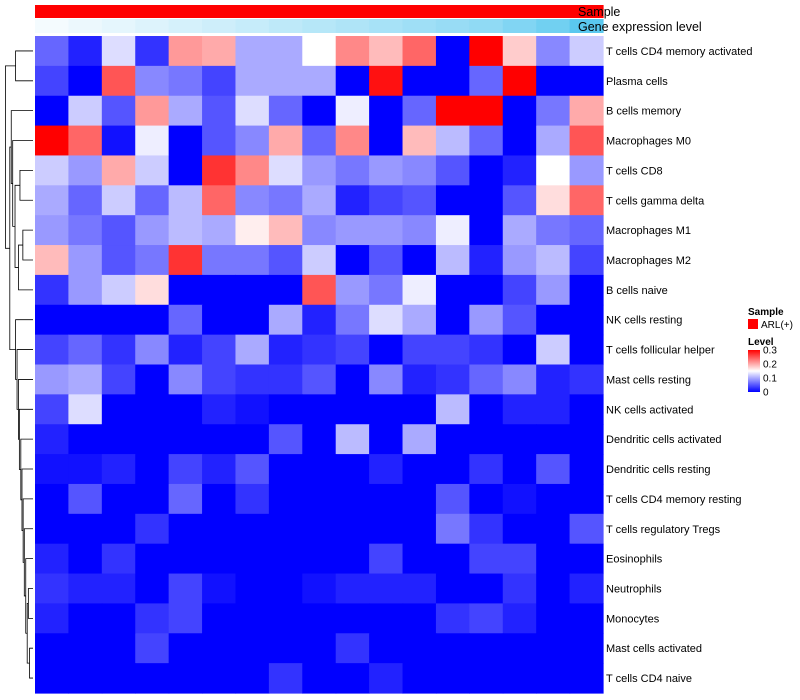 This screenshot has height=700, width=800. I want to click on row-label: Eosinophils, so click(634, 560).